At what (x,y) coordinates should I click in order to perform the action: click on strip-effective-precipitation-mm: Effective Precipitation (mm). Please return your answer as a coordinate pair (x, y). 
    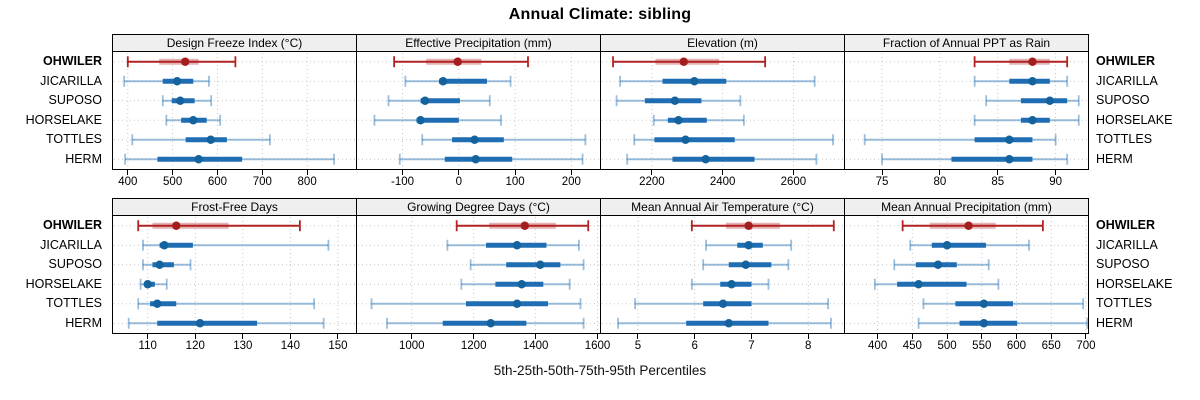
    Looking at the image, I should click on (478, 43).